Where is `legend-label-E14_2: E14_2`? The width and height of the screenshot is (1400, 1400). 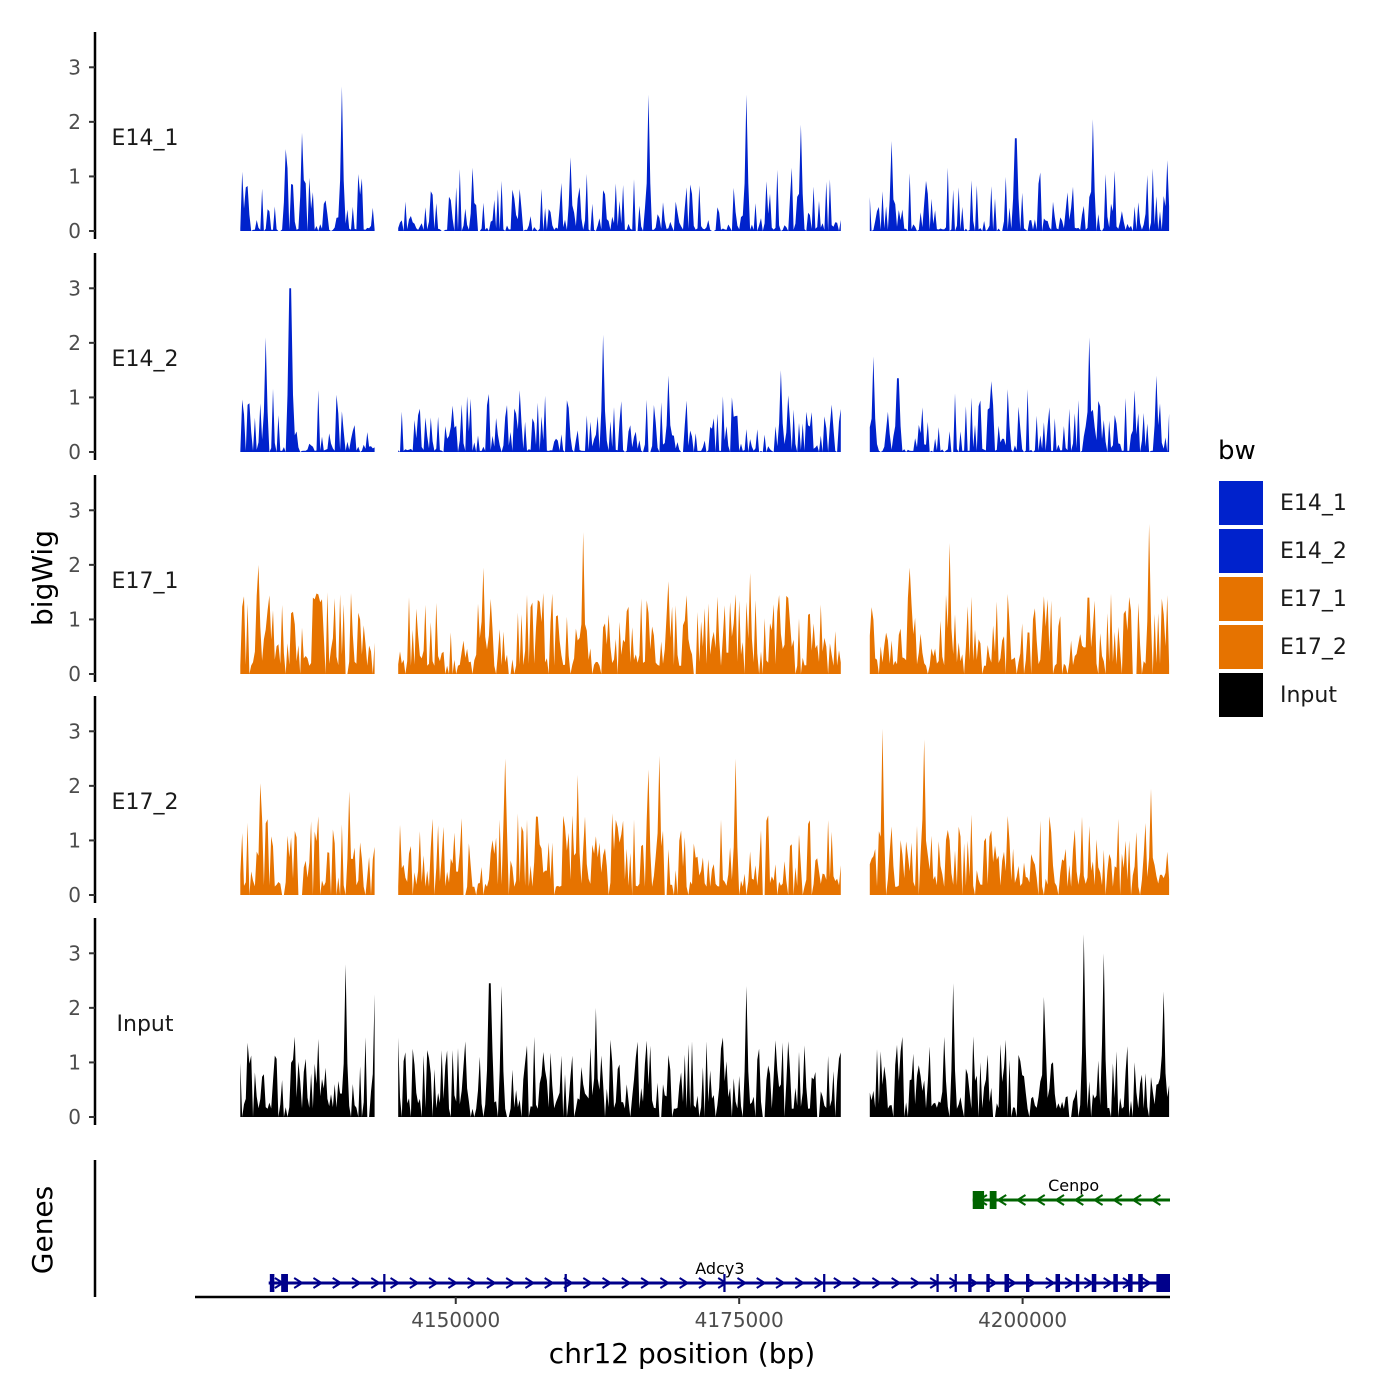 legend-label-E14_2: E14_2 is located at coordinates (1313, 551).